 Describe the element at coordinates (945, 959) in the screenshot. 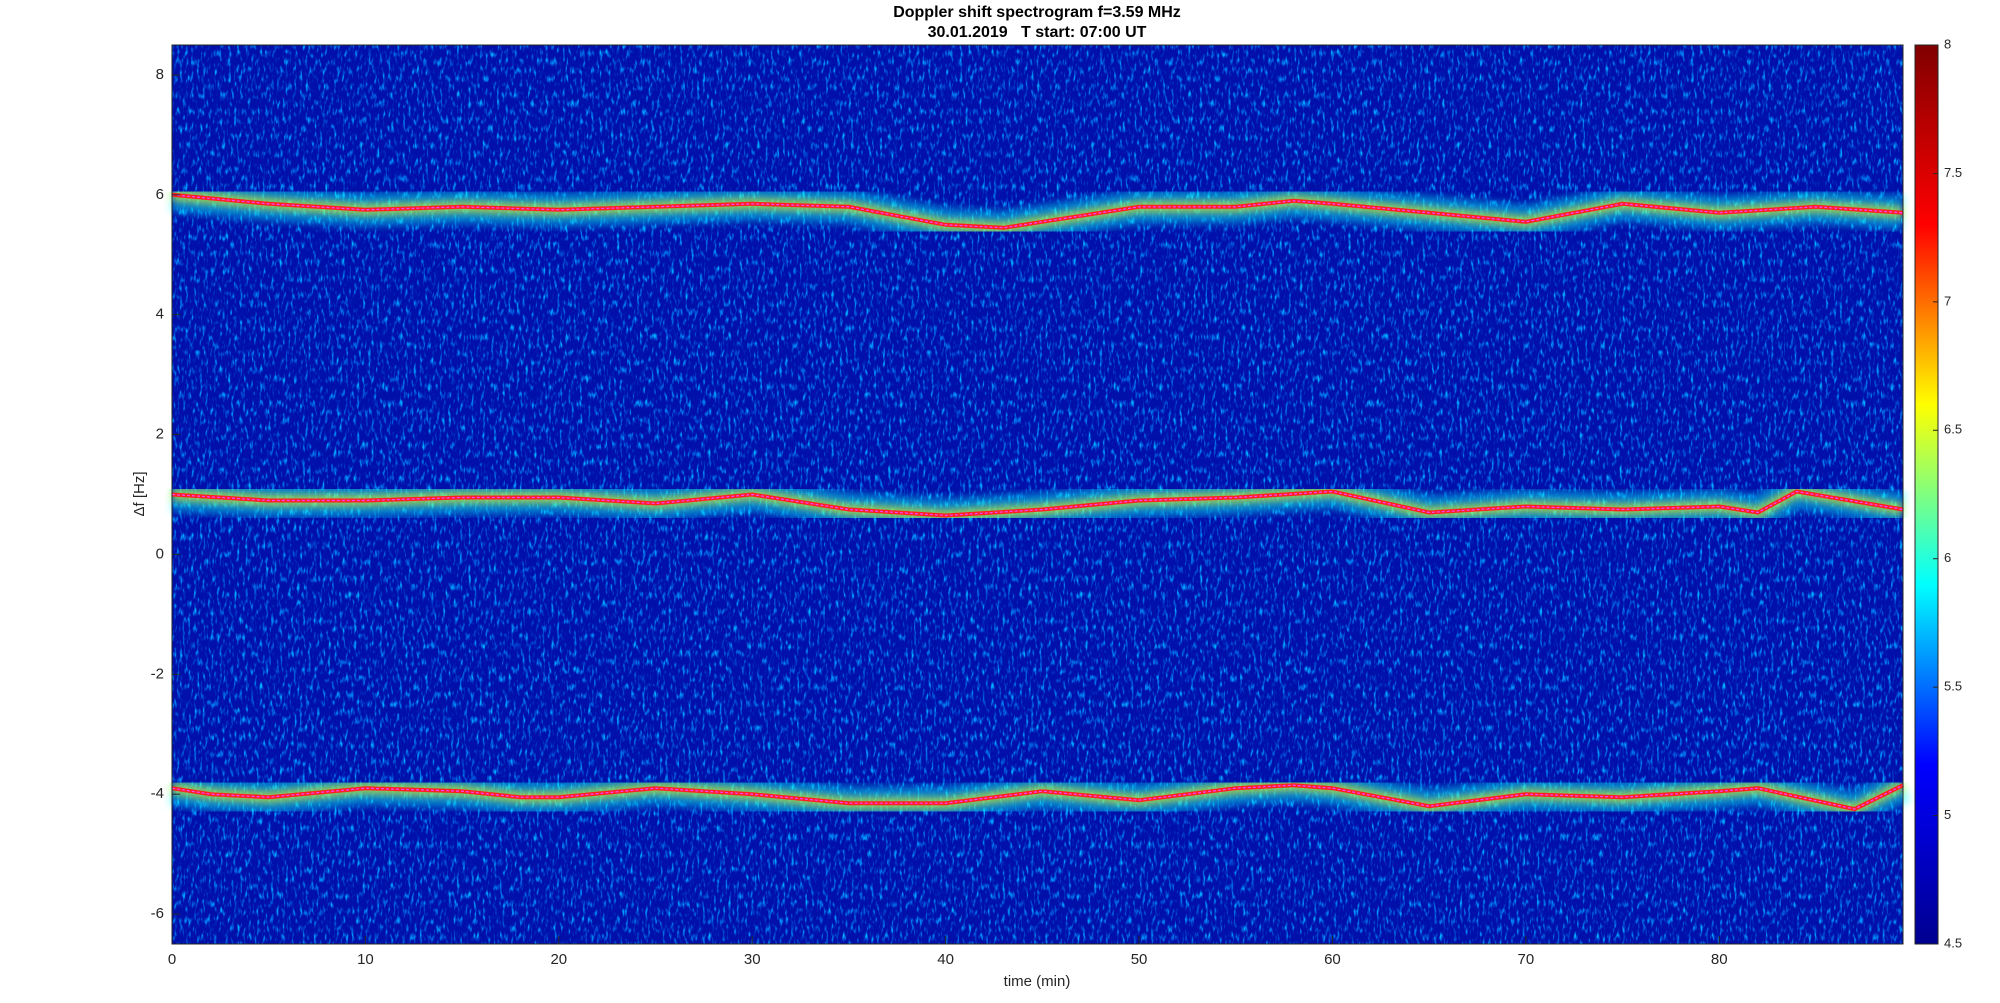

I see `x-tick-label: 40` at that location.